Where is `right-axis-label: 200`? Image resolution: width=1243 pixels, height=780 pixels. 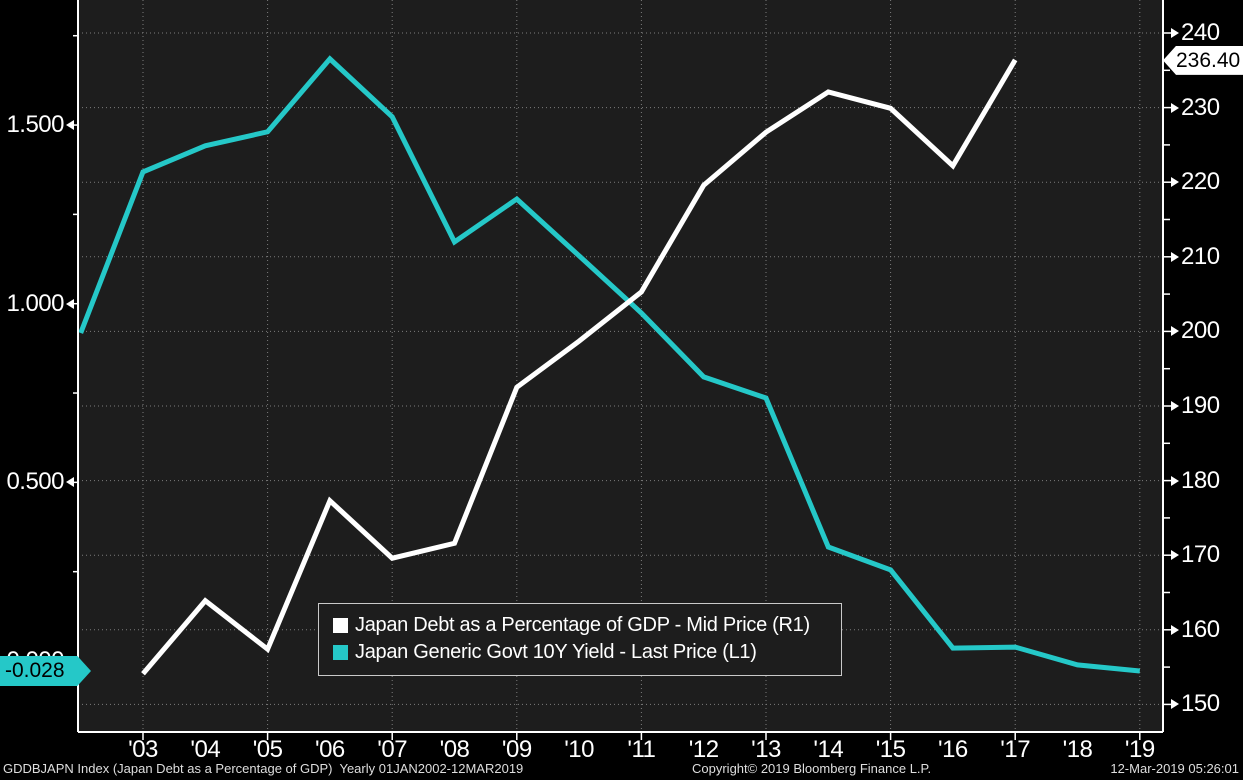
right-axis-label: 200 is located at coordinates (1200, 331).